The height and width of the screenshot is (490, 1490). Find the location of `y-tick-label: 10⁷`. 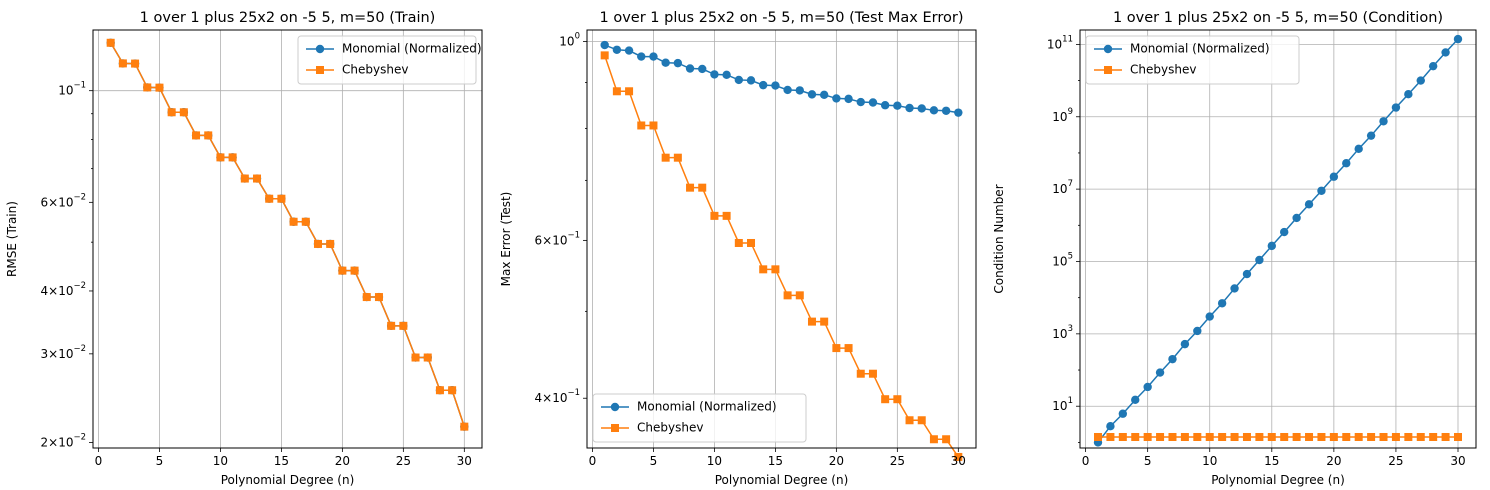

y-tick-label: 10⁷ is located at coordinates (1062, 187).